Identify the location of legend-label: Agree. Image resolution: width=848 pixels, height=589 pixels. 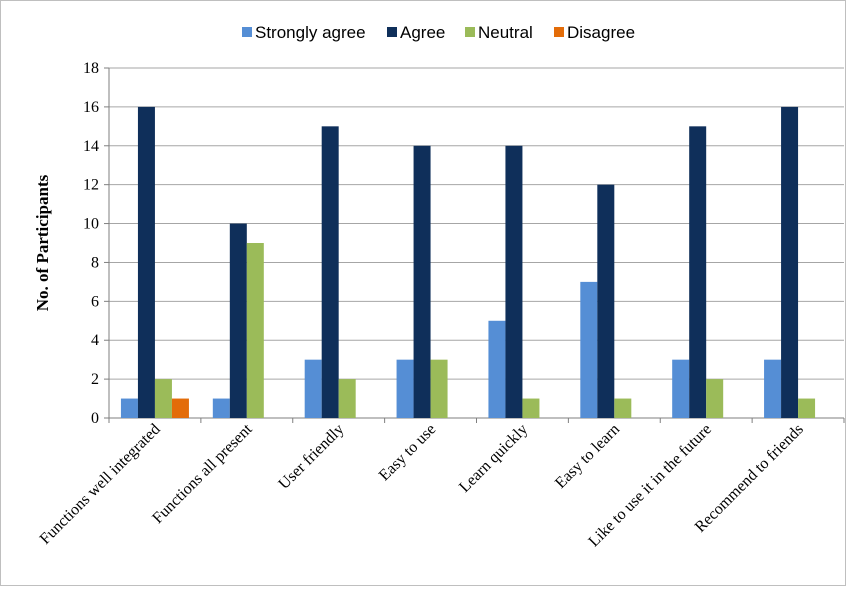
(422, 32).